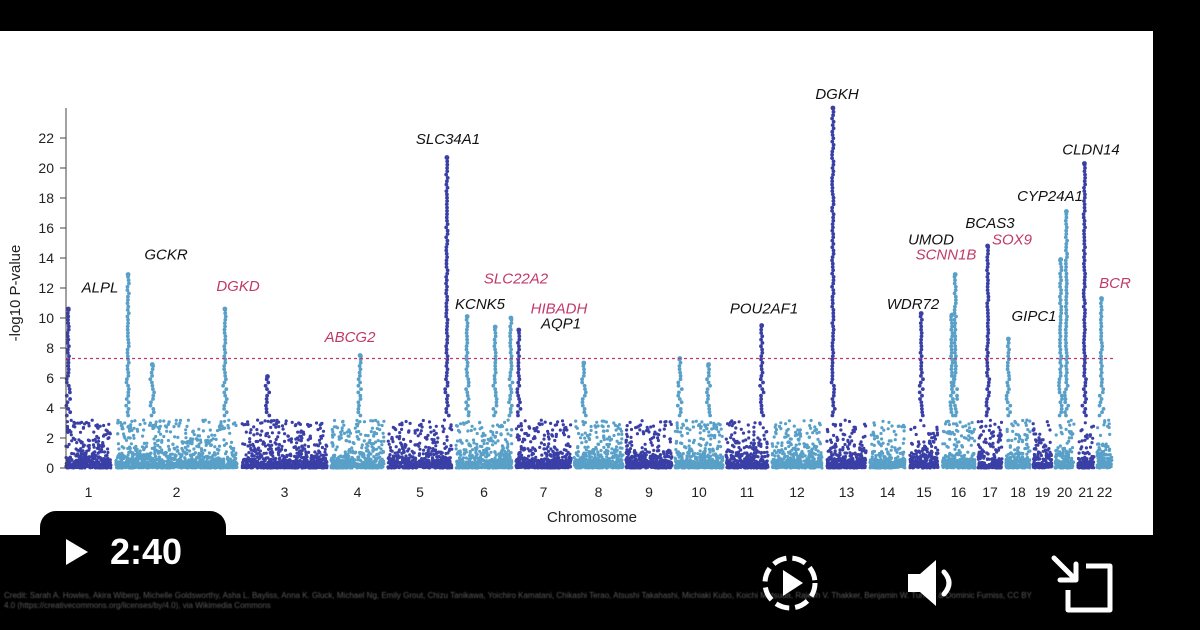 Image resolution: width=1200 pixels, height=630 pixels. What do you see at coordinates (420, 444) in the screenshot?
I see `chromosome-5-points` at bounding box center [420, 444].